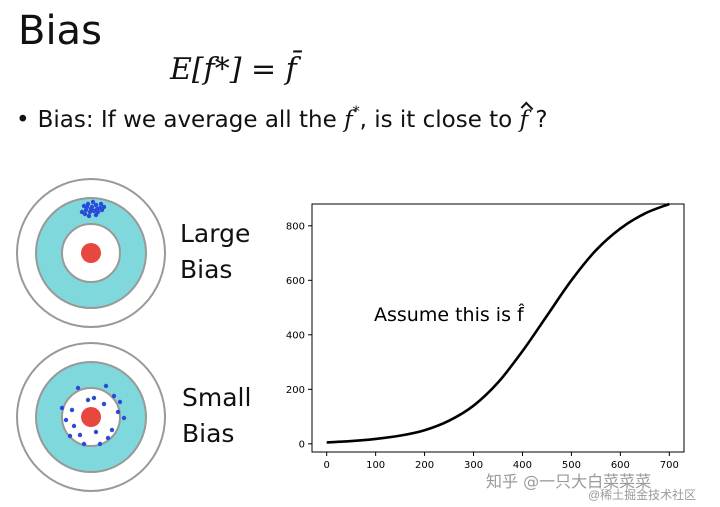  What do you see at coordinates (191, 120) in the screenshot?
I see `bullet-text-prefix: Bias: If we average all the` at bounding box center [191, 120].